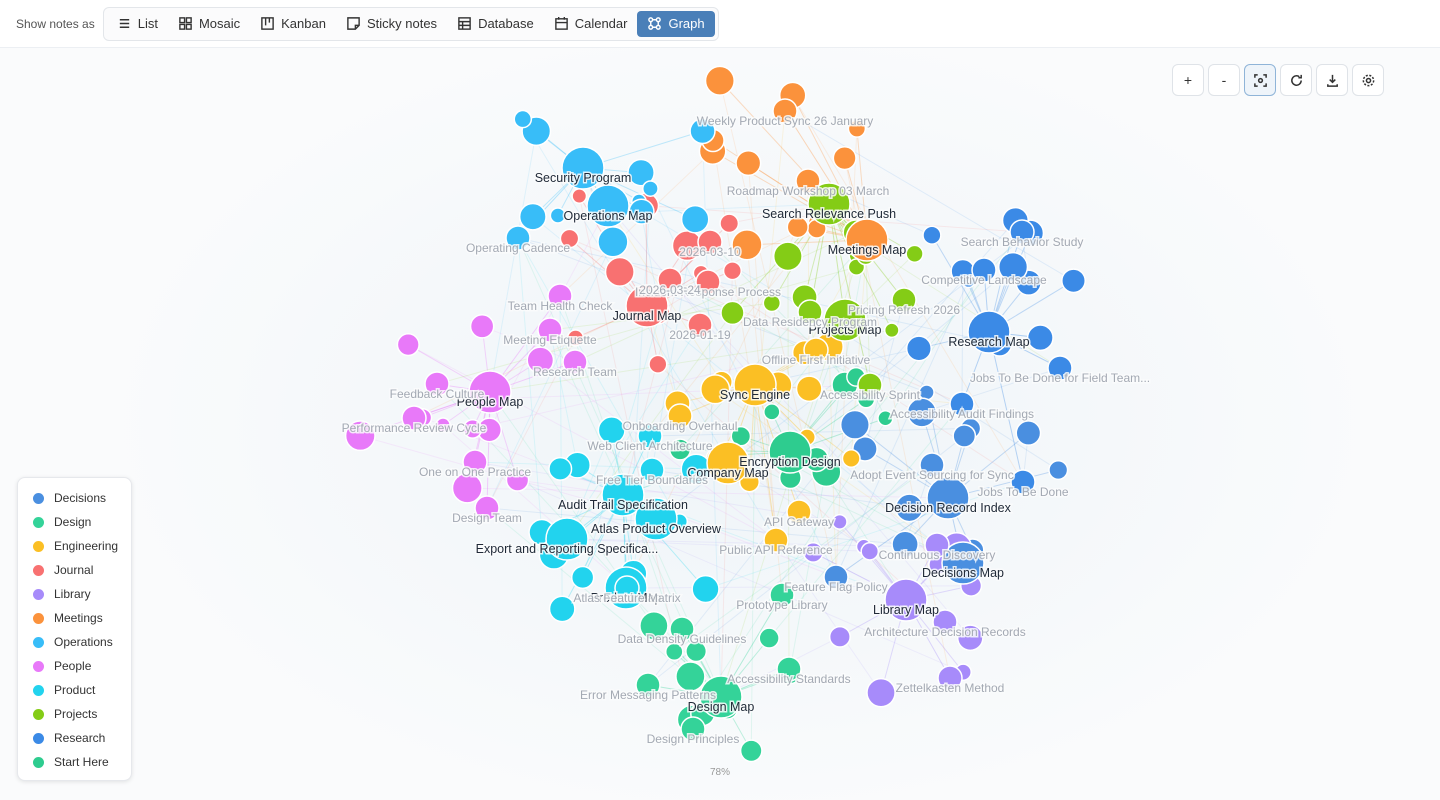 Image resolution: width=1440 pixels, height=800 pixels. What do you see at coordinates (74, 690) in the screenshot?
I see `legend-item: Product` at bounding box center [74, 690].